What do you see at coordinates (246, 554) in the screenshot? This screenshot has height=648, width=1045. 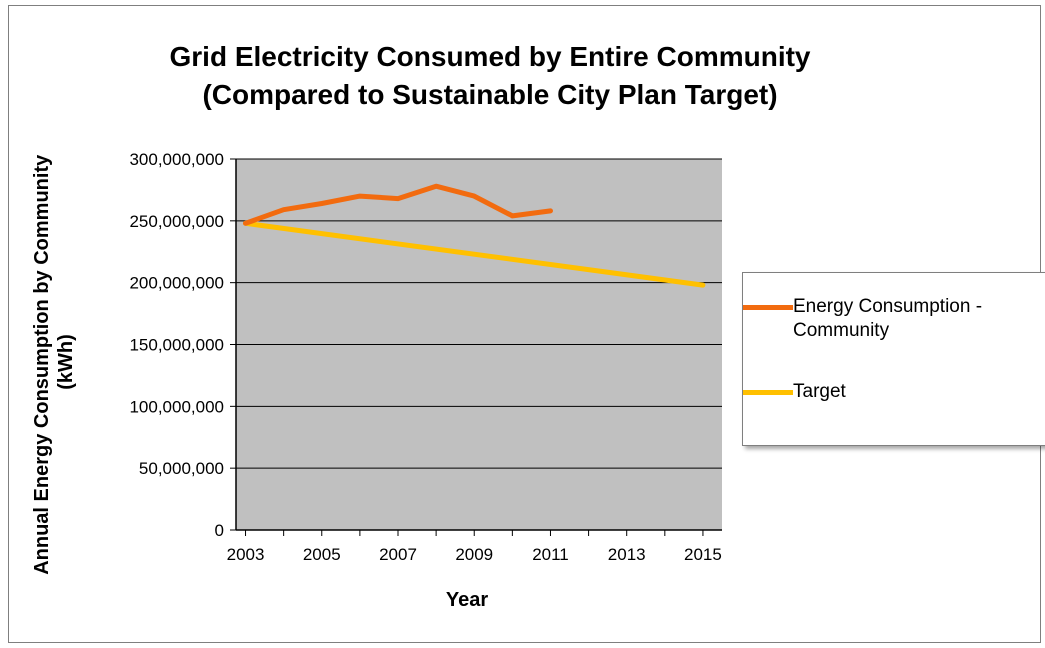 I see `x-tick-label: 2003` at bounding box center [246, 554].